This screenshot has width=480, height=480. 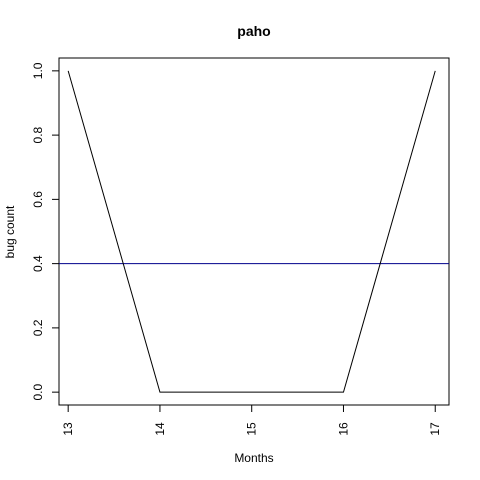 What do you see at coordinates (252, 429) in the screenshot?
I see `x-tick-label: 15` at bounding box center [252, 429].